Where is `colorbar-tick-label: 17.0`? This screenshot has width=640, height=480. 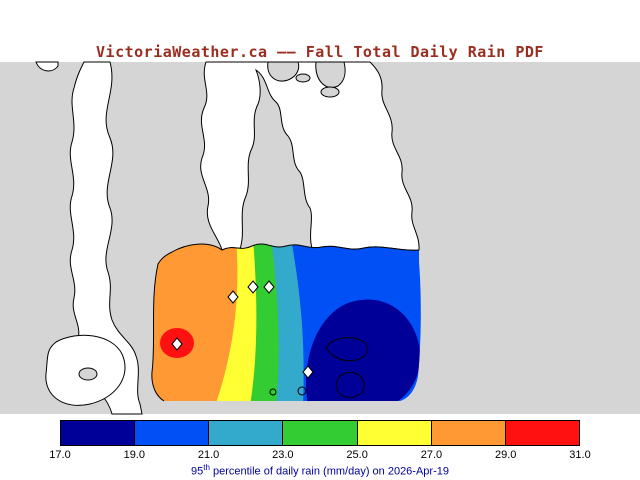
colorbar-tick-label: 17.0 is located at coordinates (60, 455).